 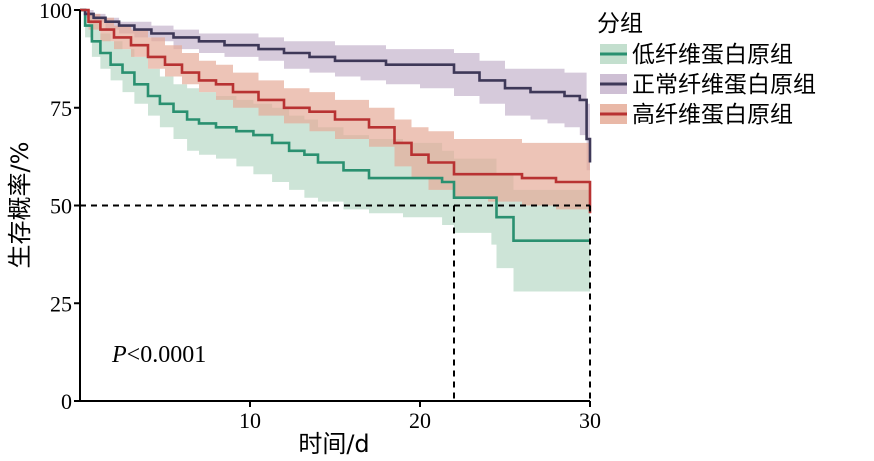 What do you see at coordinates (55, 11) in the screenshot?
I see `y-tick-label: 100` at bounding box center [55, 11].